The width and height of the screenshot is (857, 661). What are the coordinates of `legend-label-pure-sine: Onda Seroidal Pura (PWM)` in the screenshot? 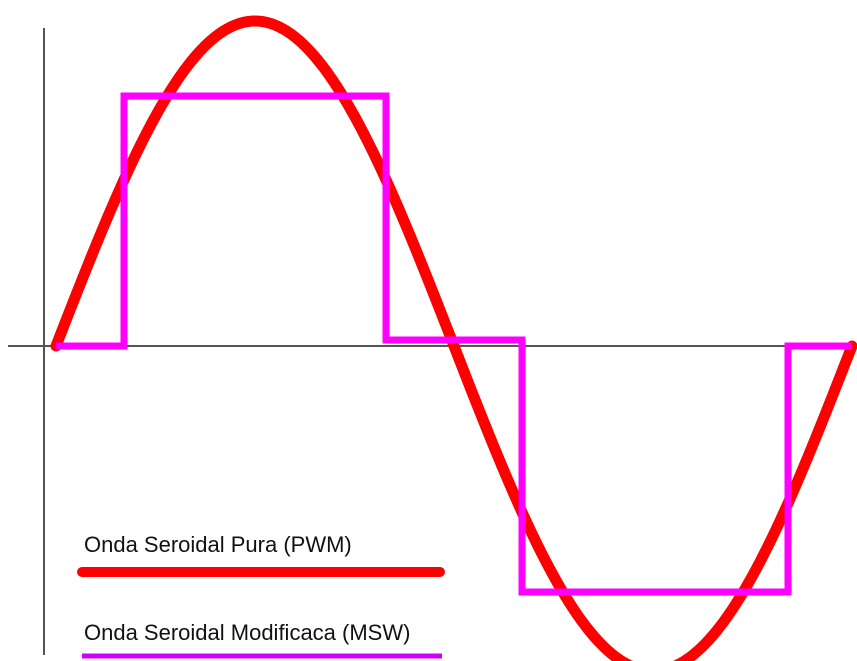 It's located at (218, 544).